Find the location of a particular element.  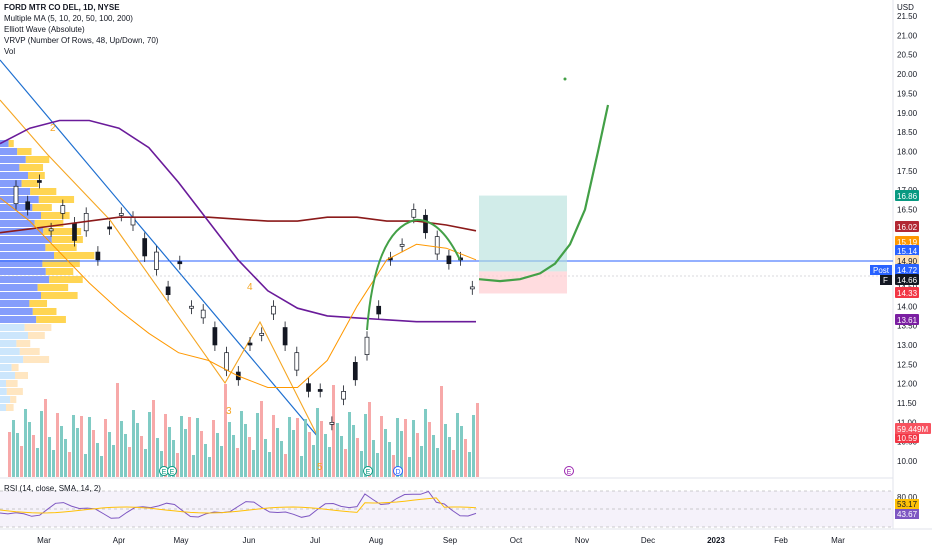

price-badge: 14.72 is located at coordinates (907, 269).